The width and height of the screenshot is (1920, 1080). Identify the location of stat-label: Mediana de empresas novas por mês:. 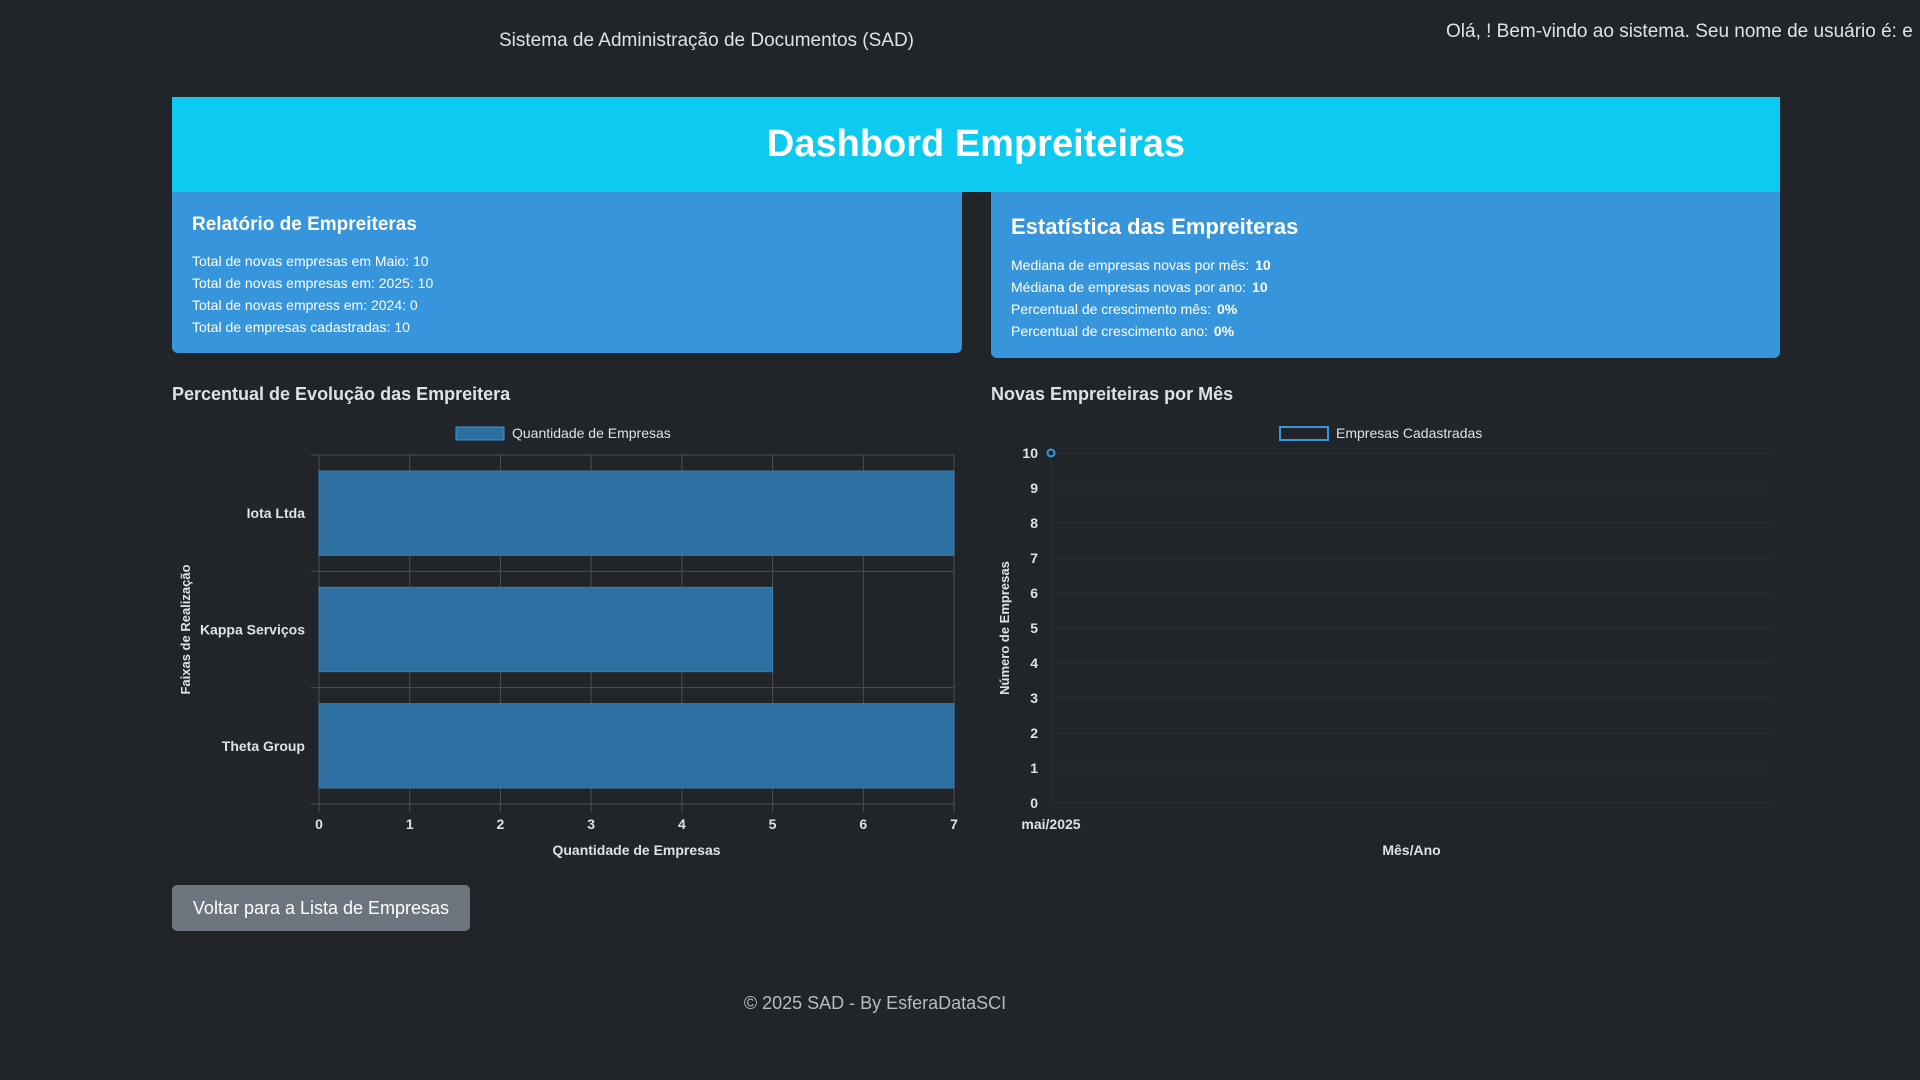
(1130, 265).